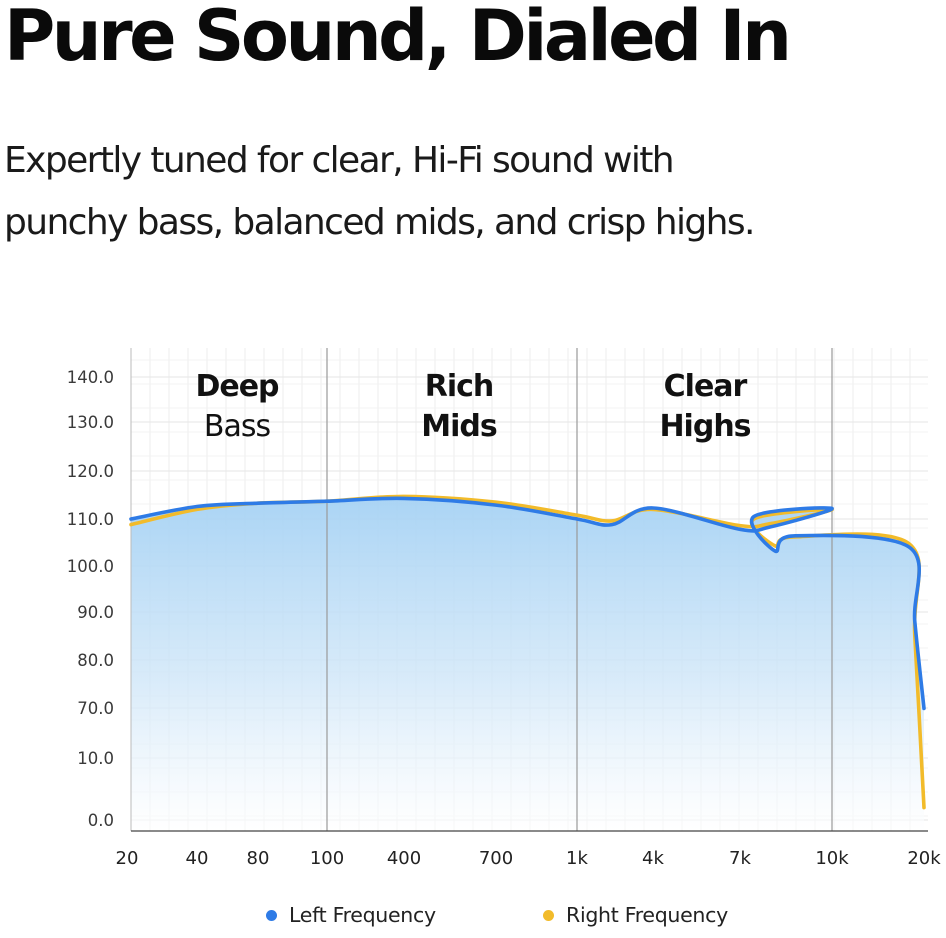  Describe the element at coordinates (548, 915) in the screenshot. I see `legend-swatch-right` at that location.